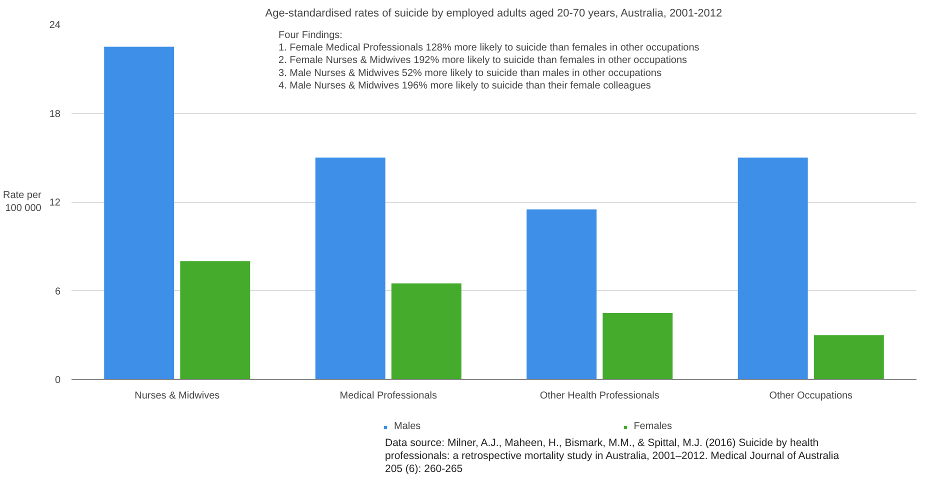 The image size is (936, 498). Describe the element at coordinates (489, 61) in the screenshot. I see `annotation: Four Findings: 1. Female Medical Professionals 128% more likely to suicide than females in other occupations 2. Female Nurses & Midwives 192% more likely to suicide than females in other occupations 3. Male Nurses & Midwives 52% more likely to suicide than males in other occupations 4. Male Nurses & Midwives 196% more likely to suicide than their female colleagues` at that location.